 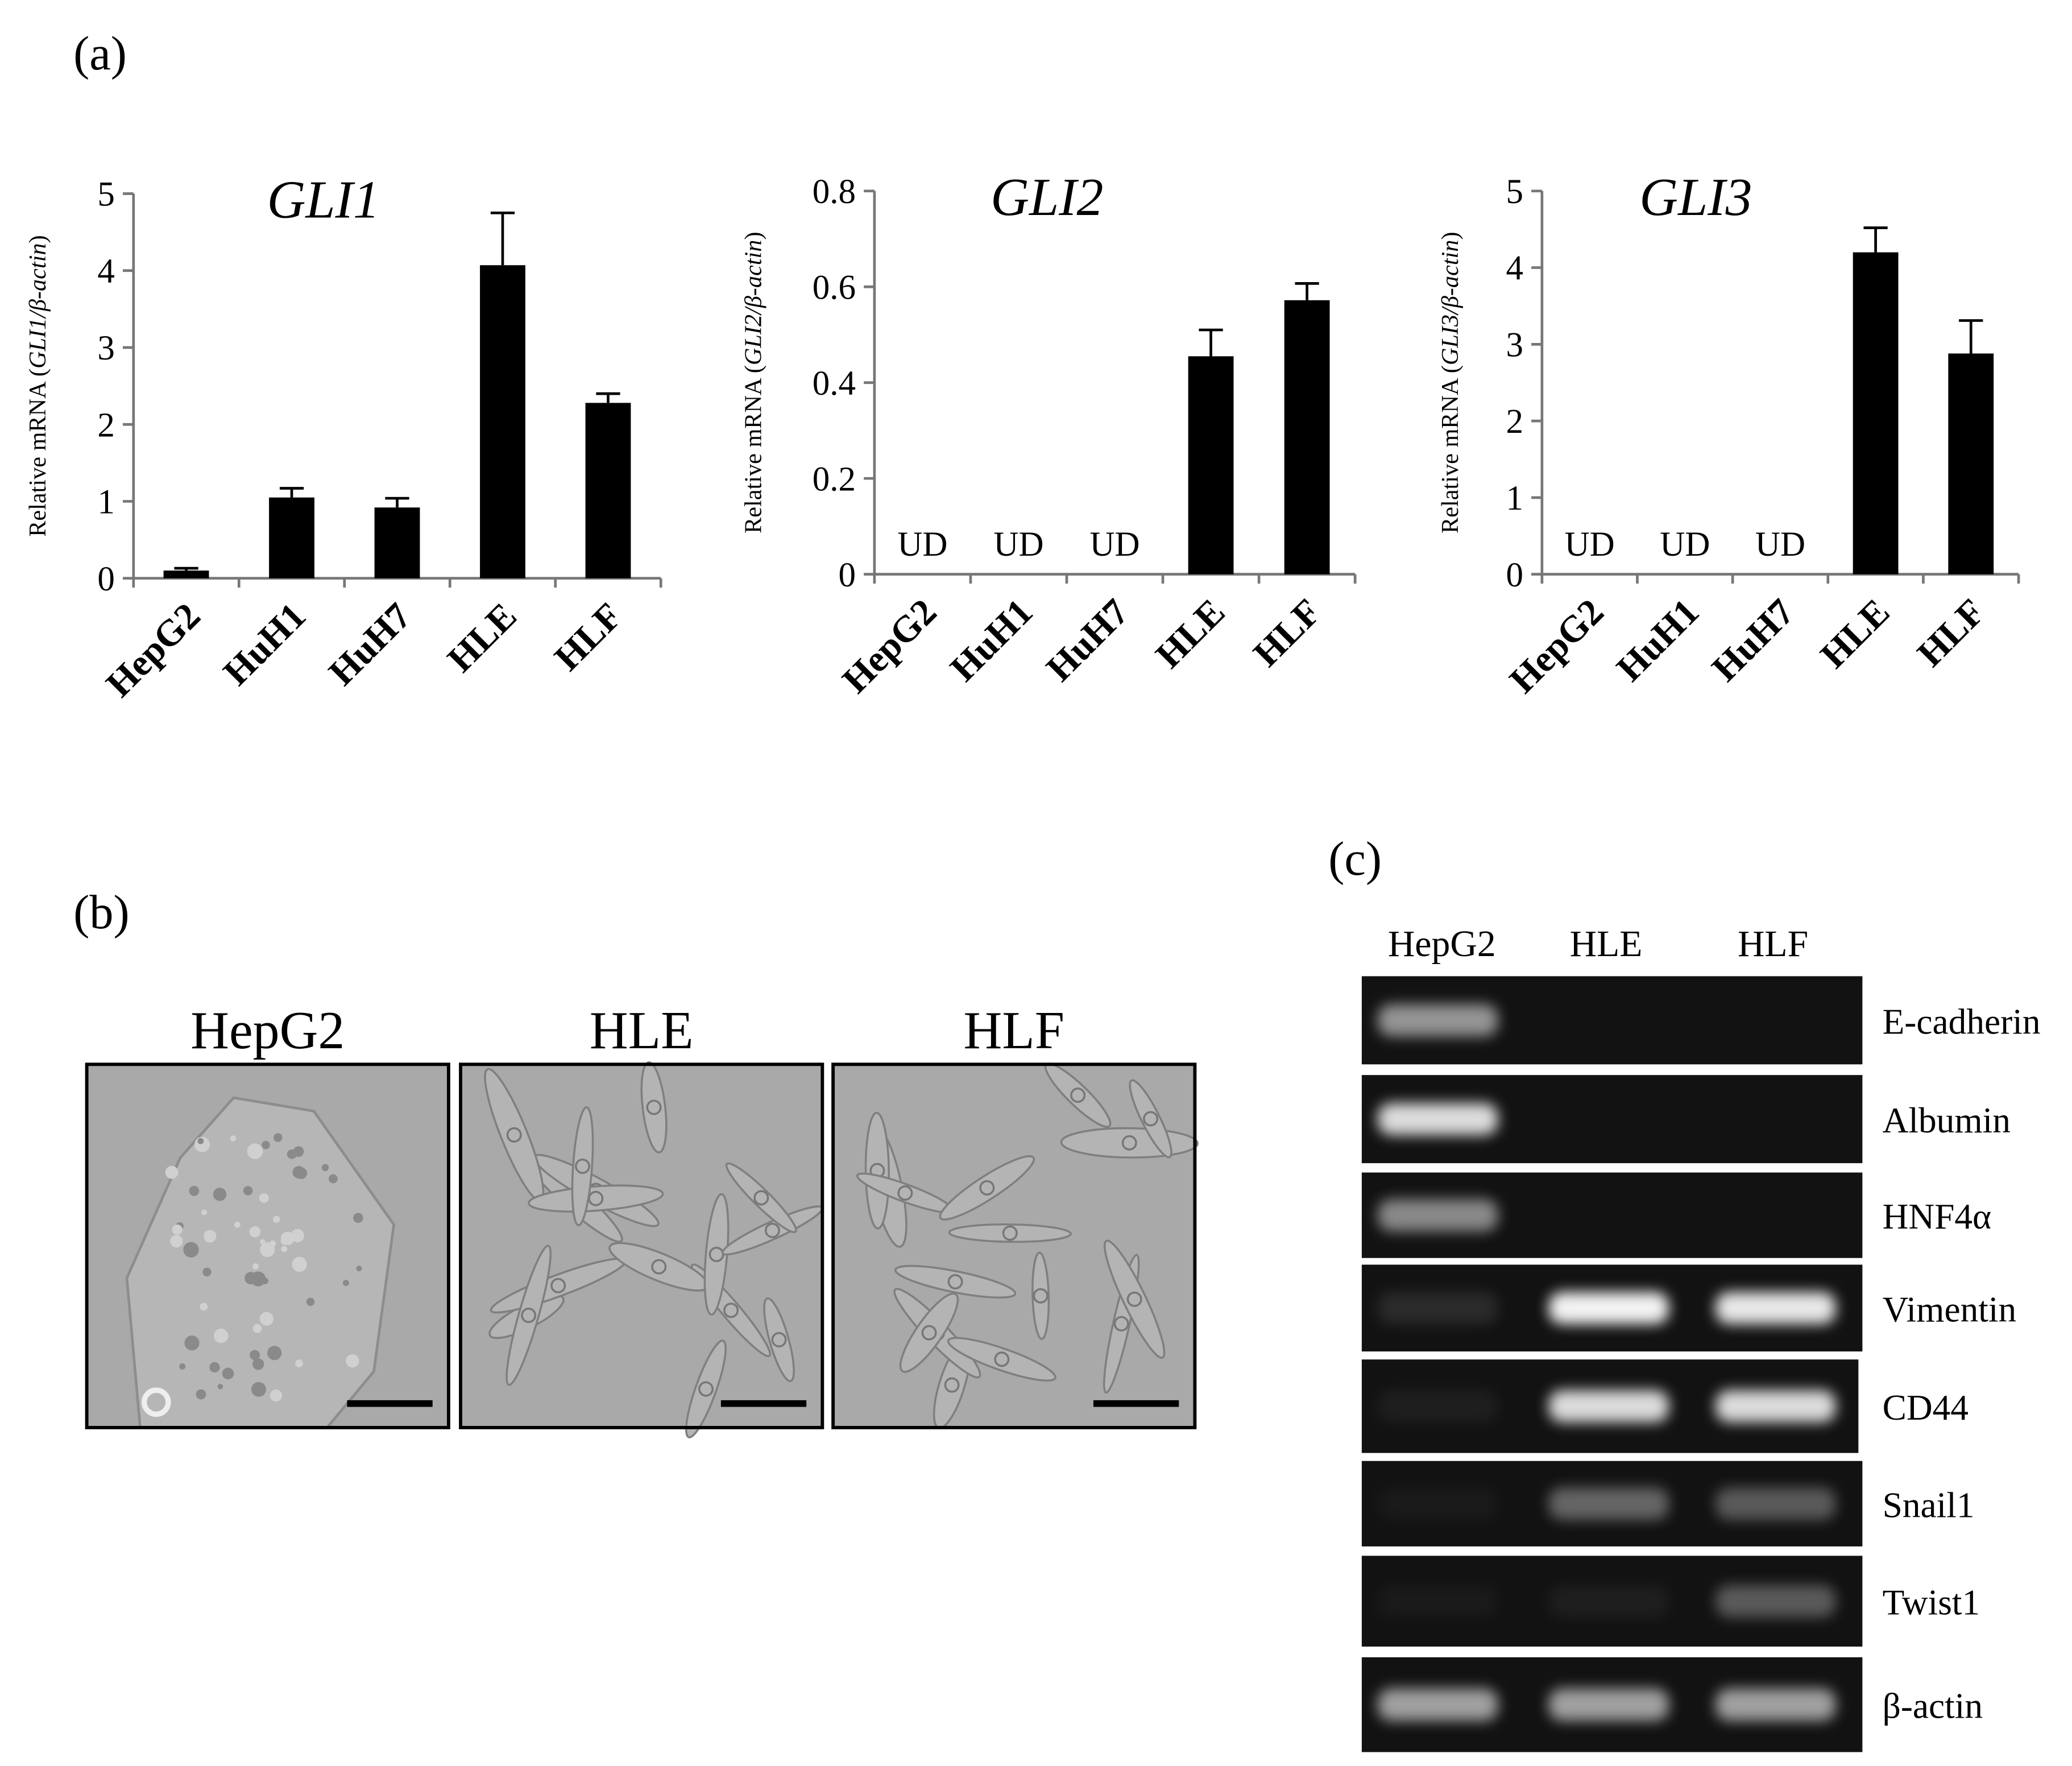 I want to click on y-axis-label: Relative mRNA (GLI1/β-actin), so click(x=37, y=385).